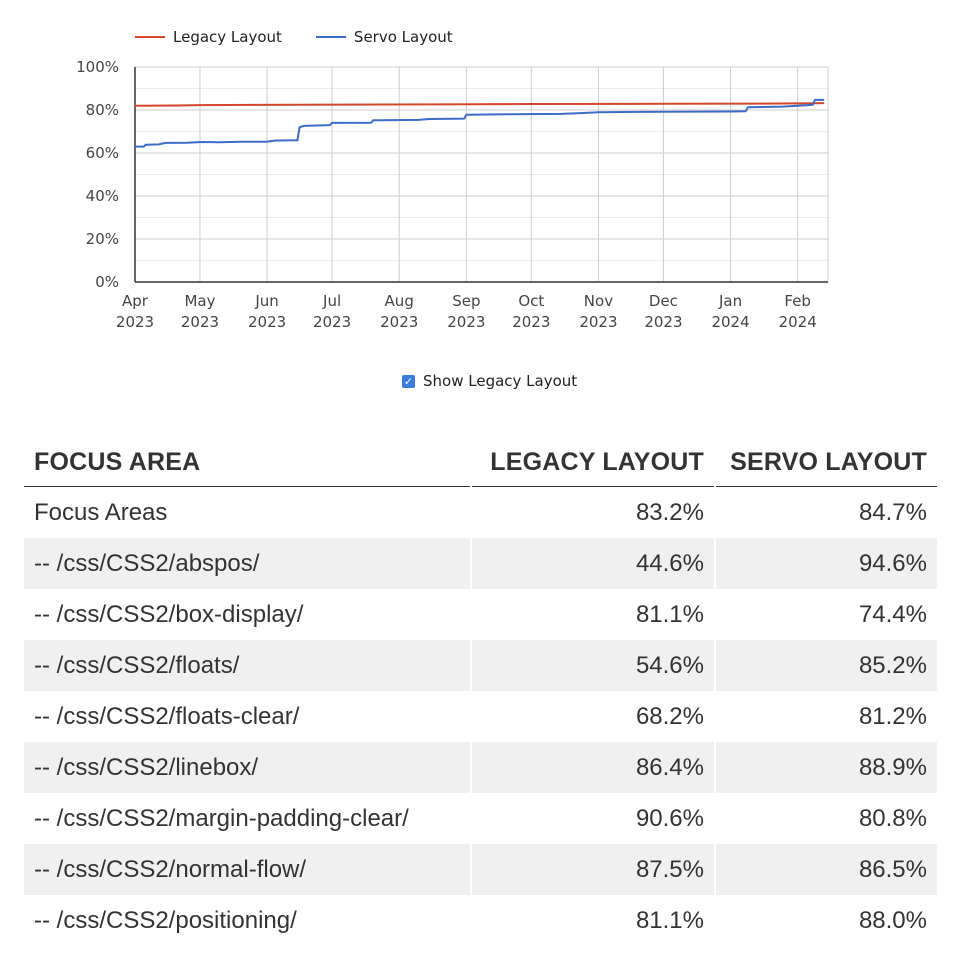  I want to click on x-tick-label-month: May, so click(199, 301).